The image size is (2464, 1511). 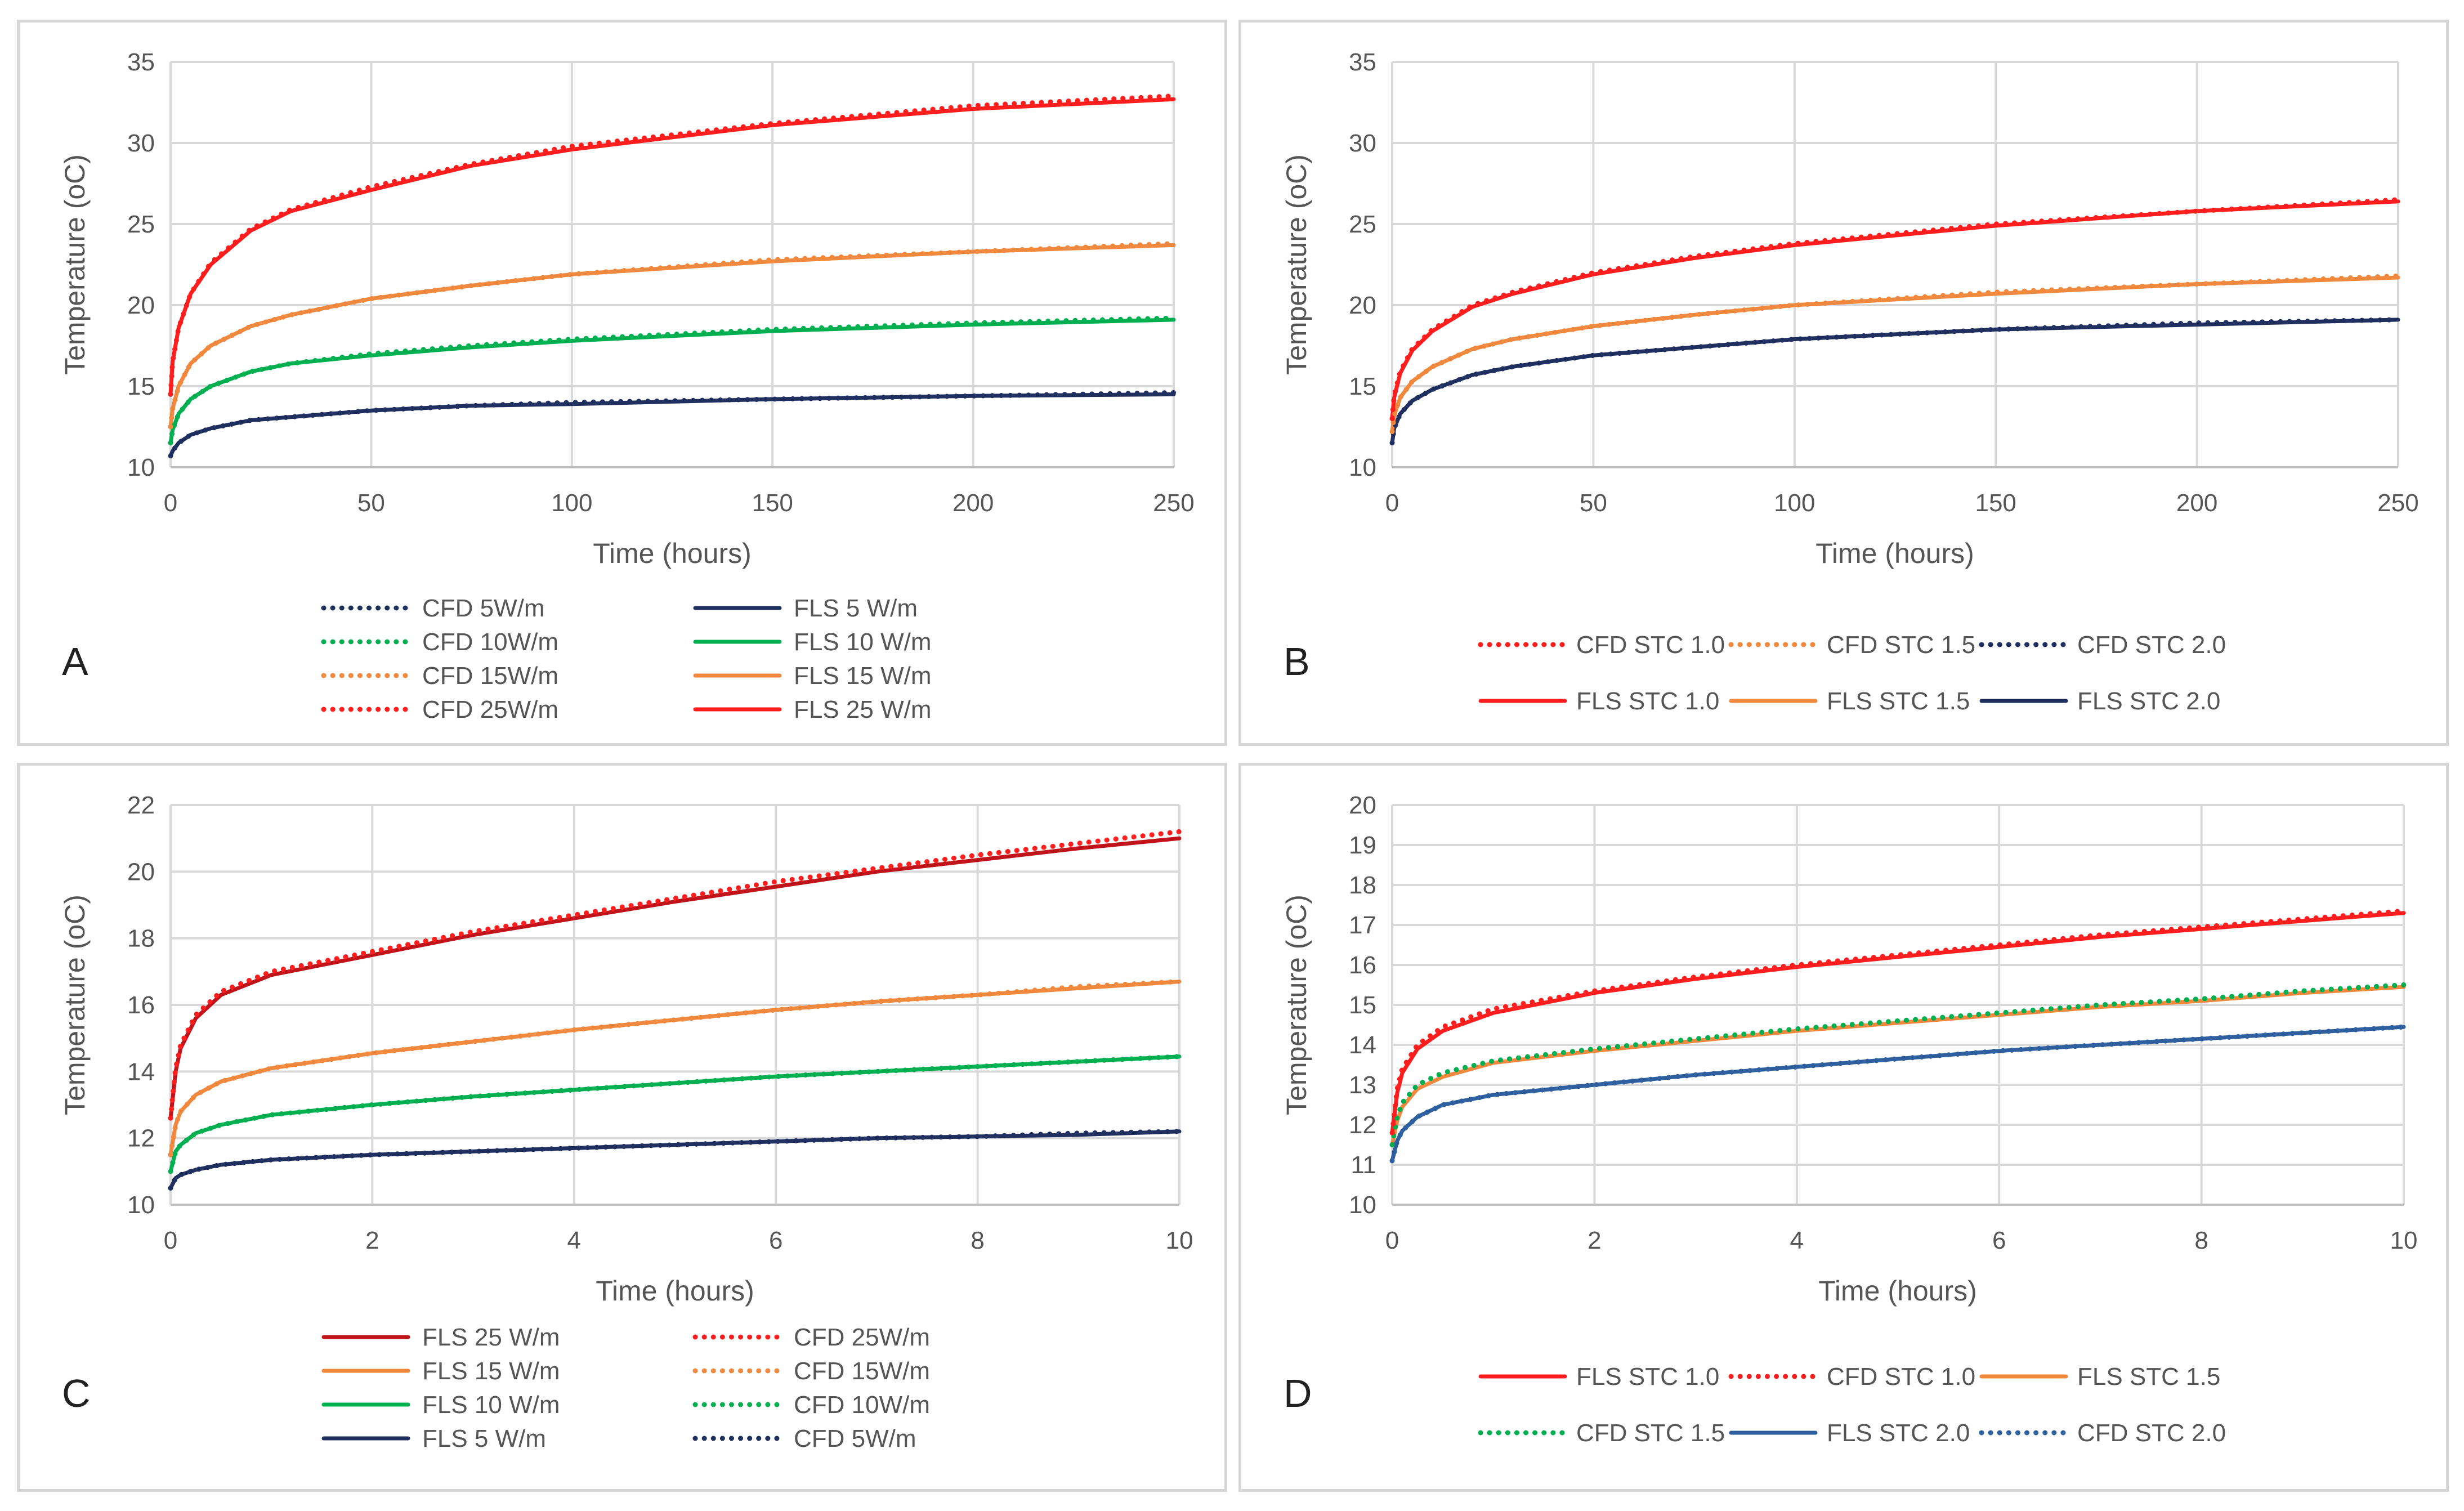 I want to click on y-tick-label: 13, so click(x=1362, y=1085).